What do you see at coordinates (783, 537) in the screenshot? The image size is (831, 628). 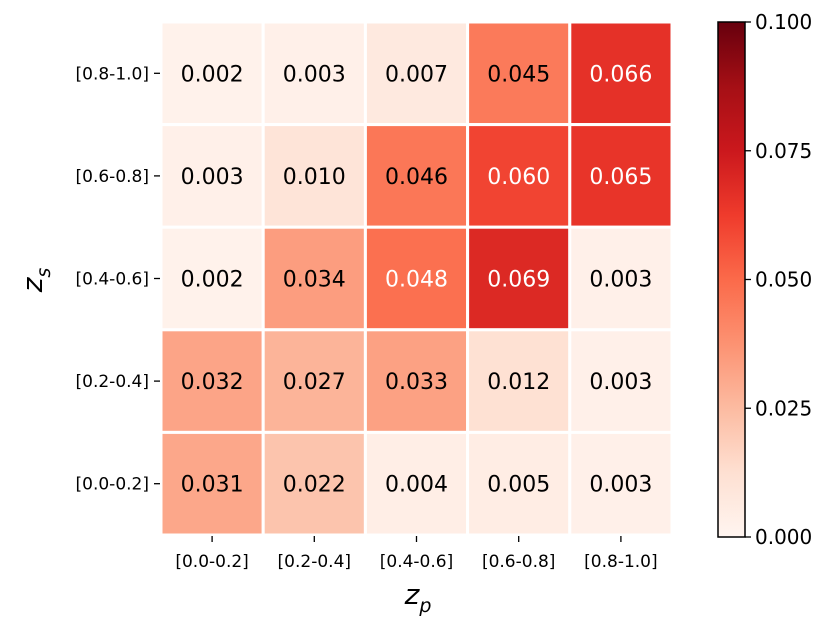 I see `colorbar-tick-label: 0.000` at bounding box center [783, 537].